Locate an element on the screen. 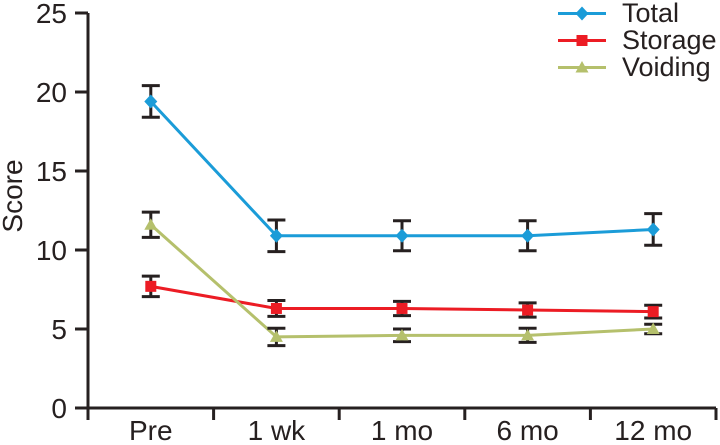 This screenshot has height=445, width=720. legend-item-voiding: Voiding is located at coordinates (636, 67).